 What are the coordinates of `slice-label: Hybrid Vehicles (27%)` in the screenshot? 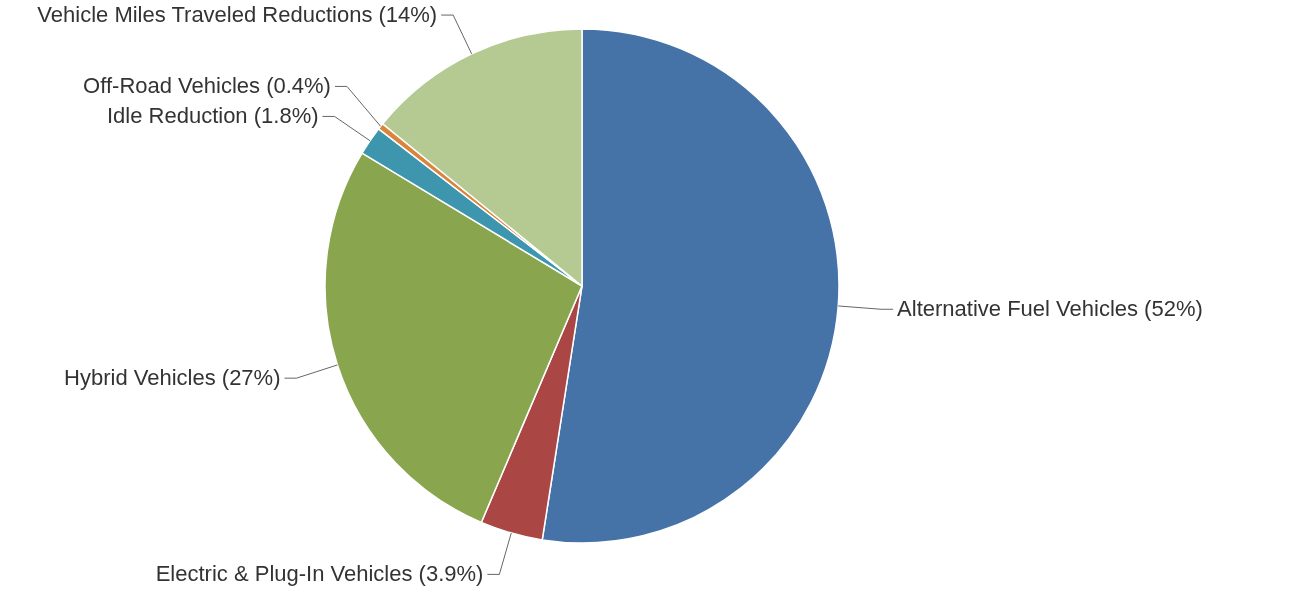 It's located at (172, 378).